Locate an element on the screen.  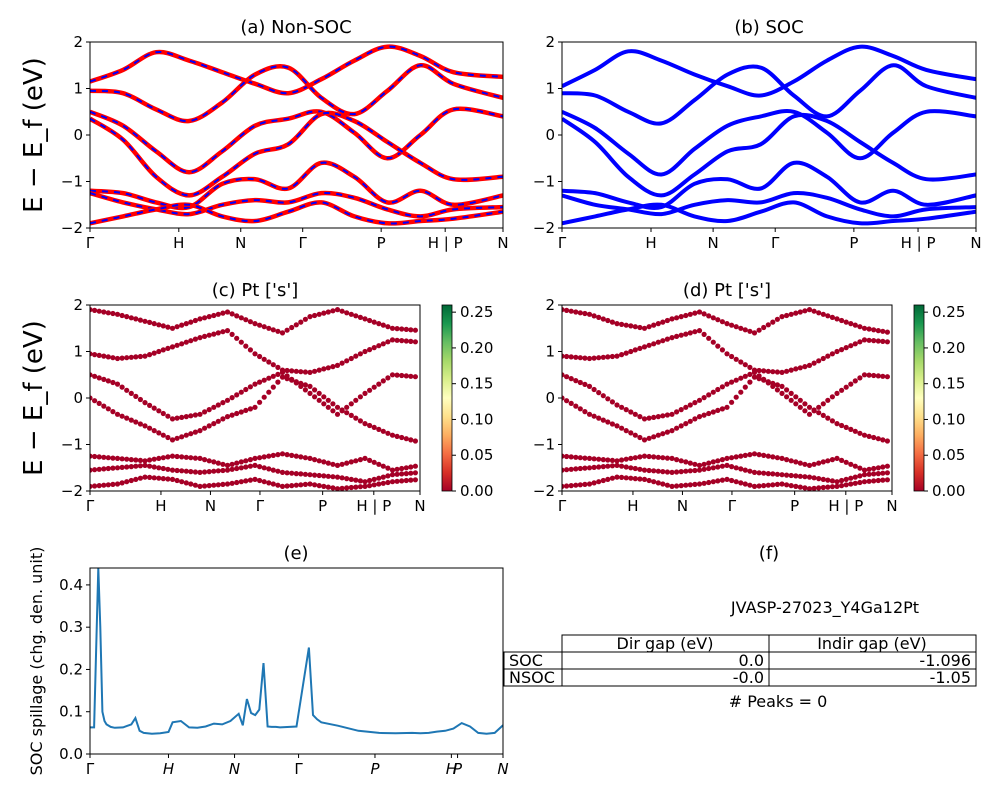
x-tick-label: P is located at coordinates (458, 769).